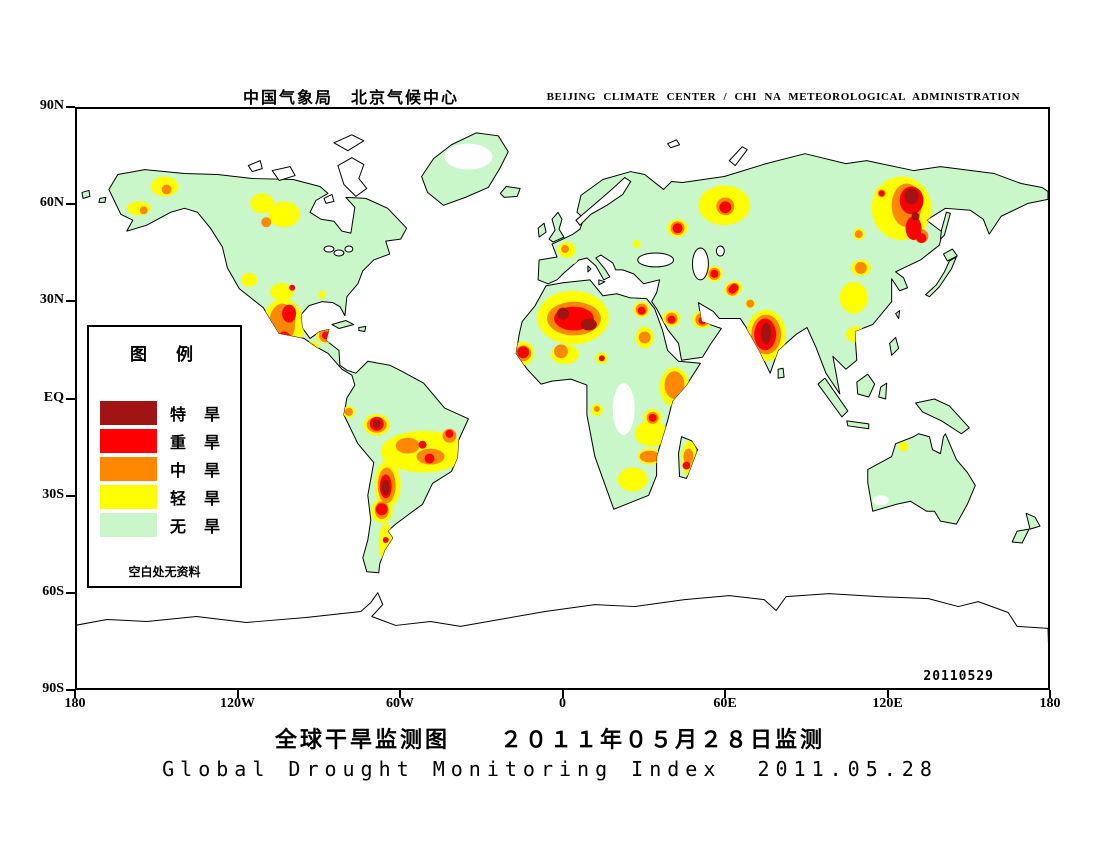 The image size is (1100, 850). I want to click on lat-tick-90S, so click(70, 690).